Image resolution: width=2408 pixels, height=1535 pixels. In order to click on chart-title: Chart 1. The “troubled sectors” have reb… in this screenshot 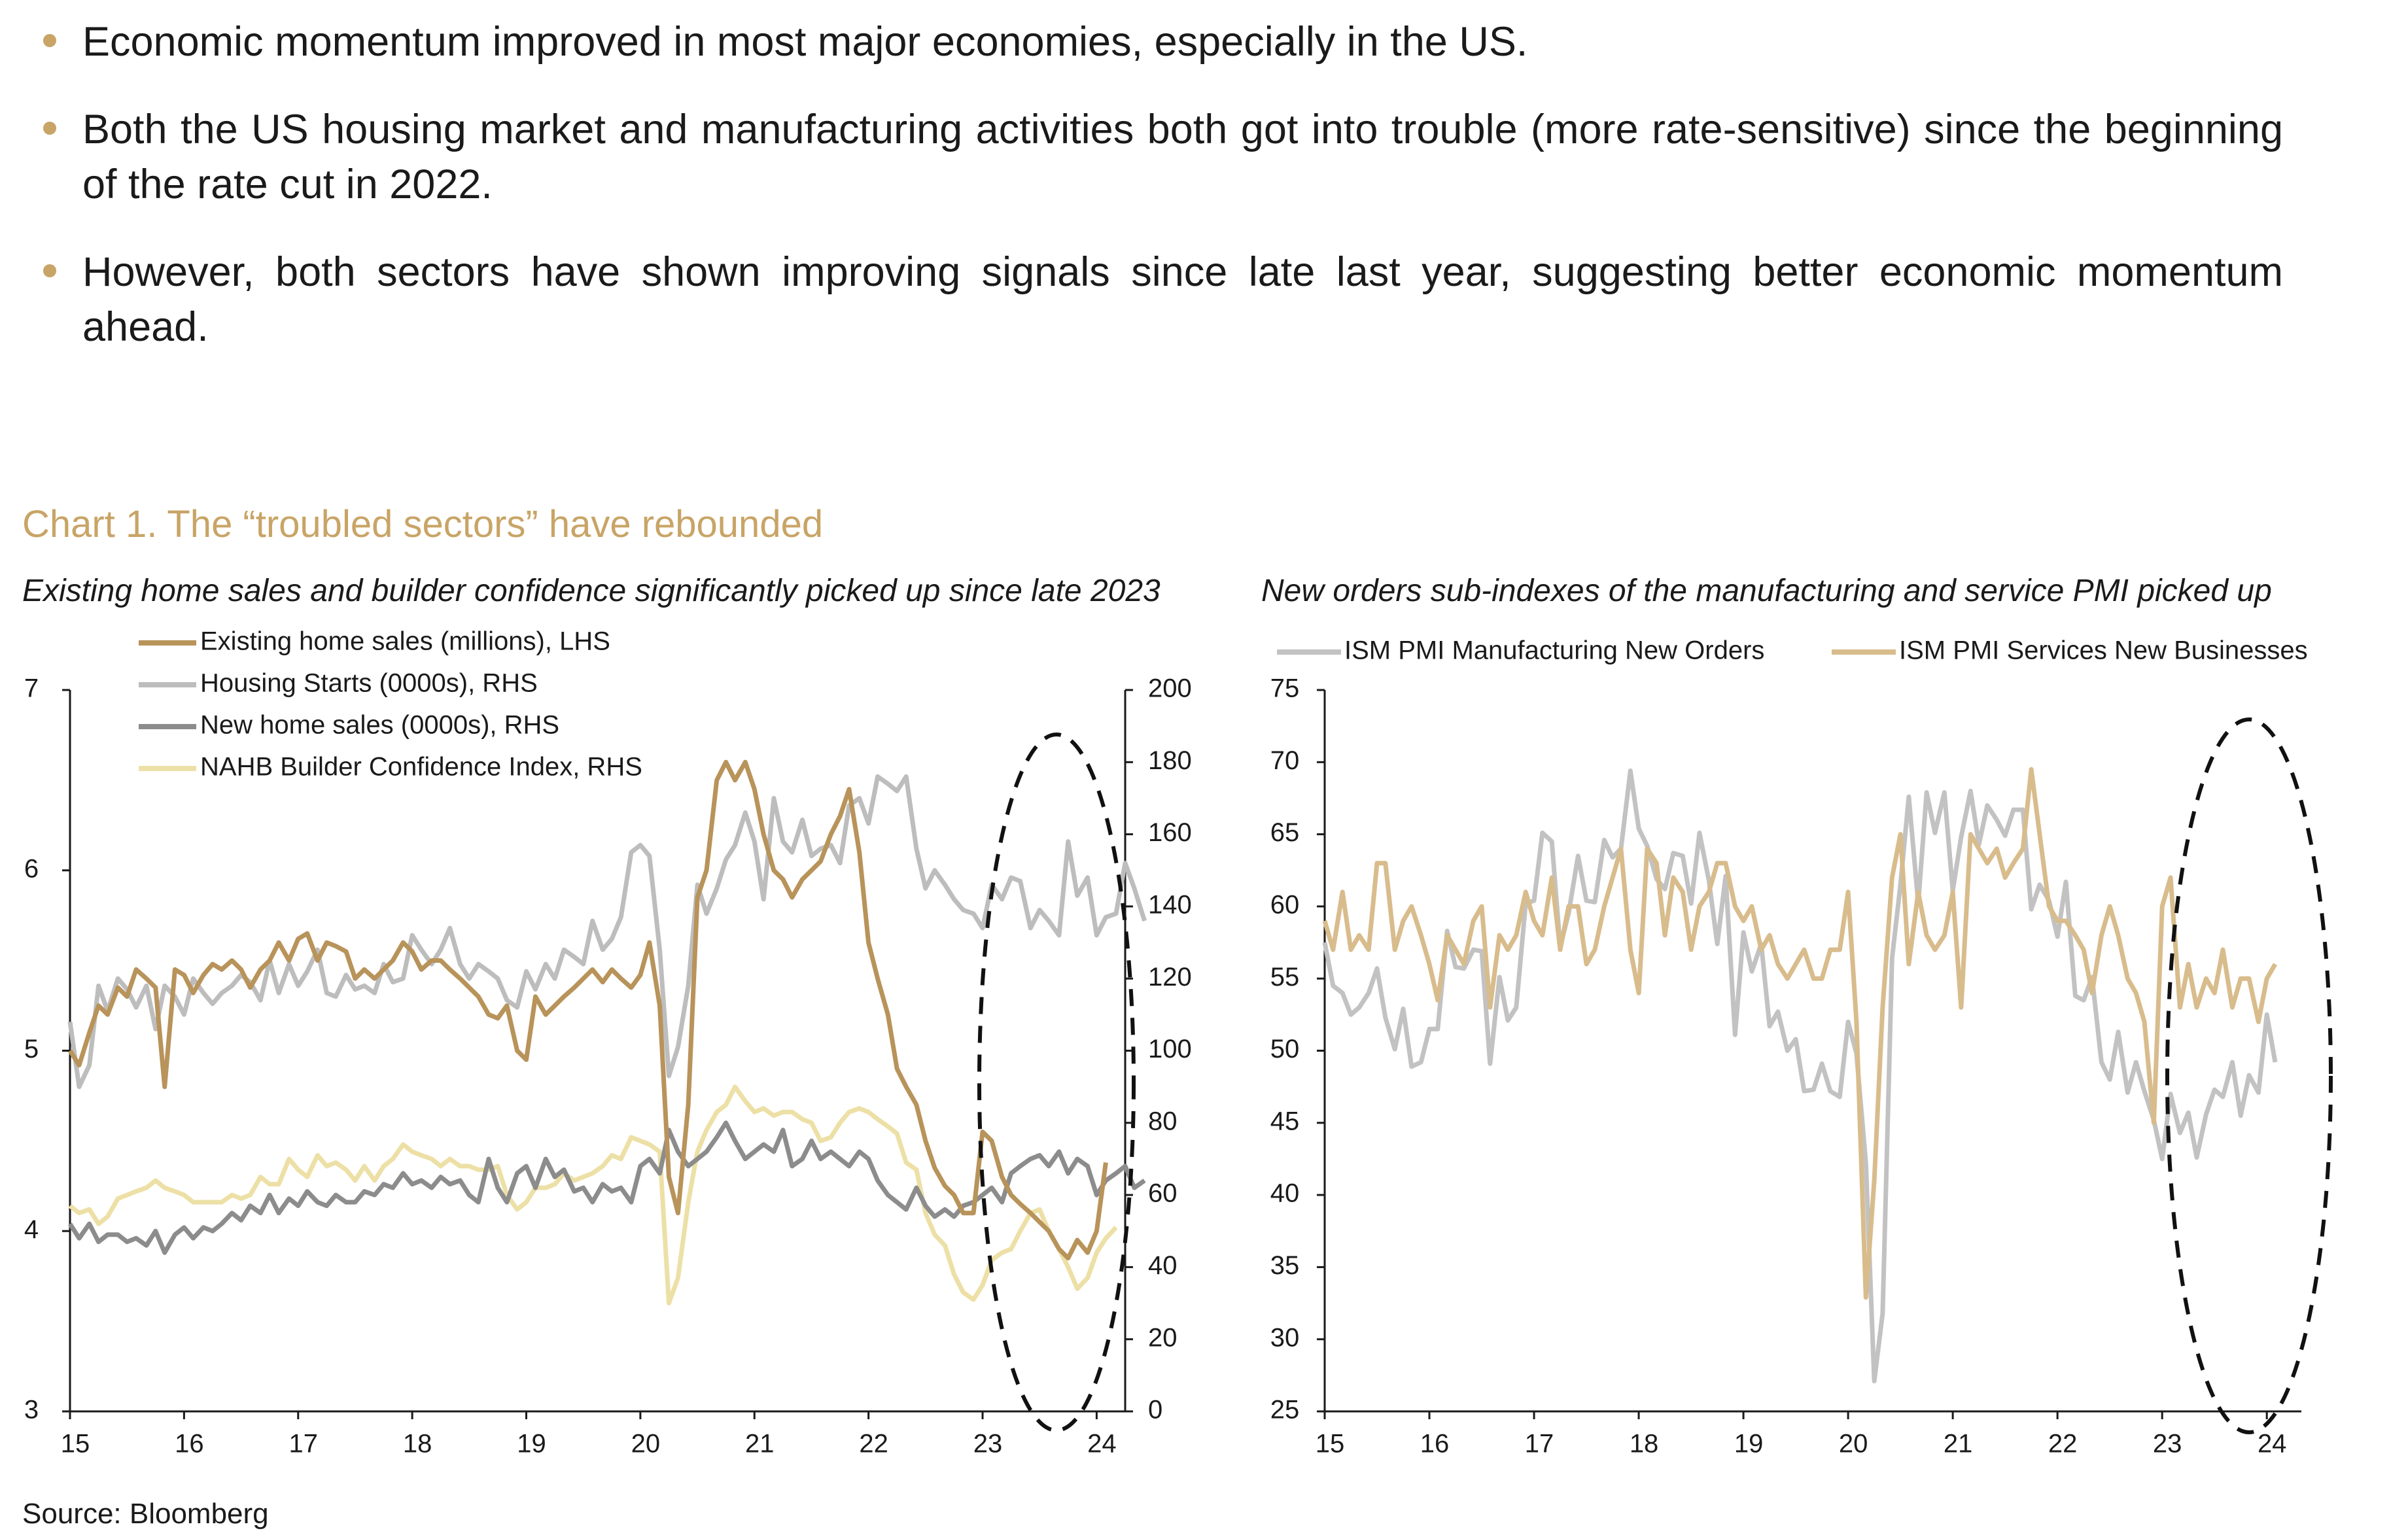, I will do `click(423, 524)`.